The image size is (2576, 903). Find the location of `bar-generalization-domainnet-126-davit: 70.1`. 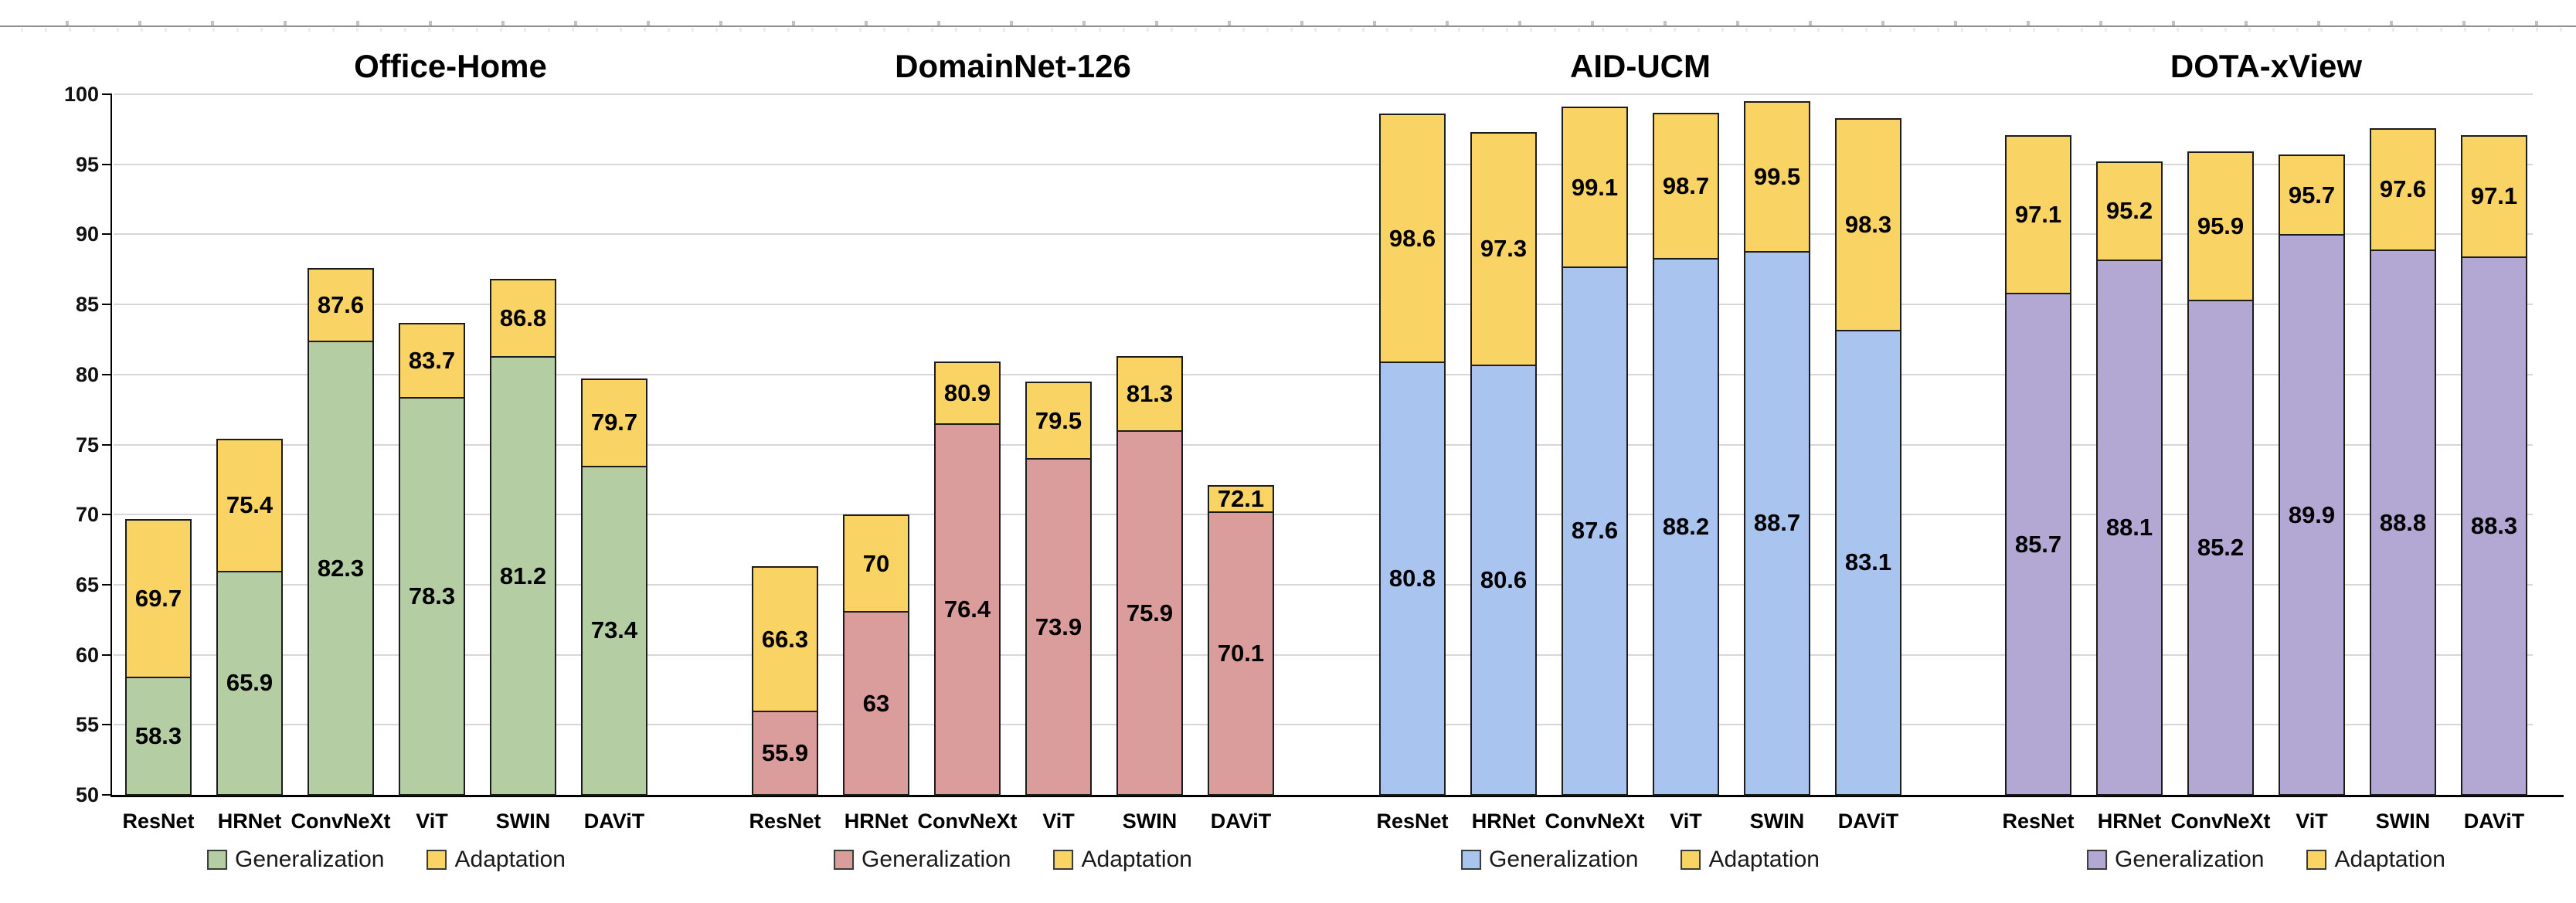

bar-generalization-domainnet-126-davit: 70.1 is located at coordinates (1241, 654).